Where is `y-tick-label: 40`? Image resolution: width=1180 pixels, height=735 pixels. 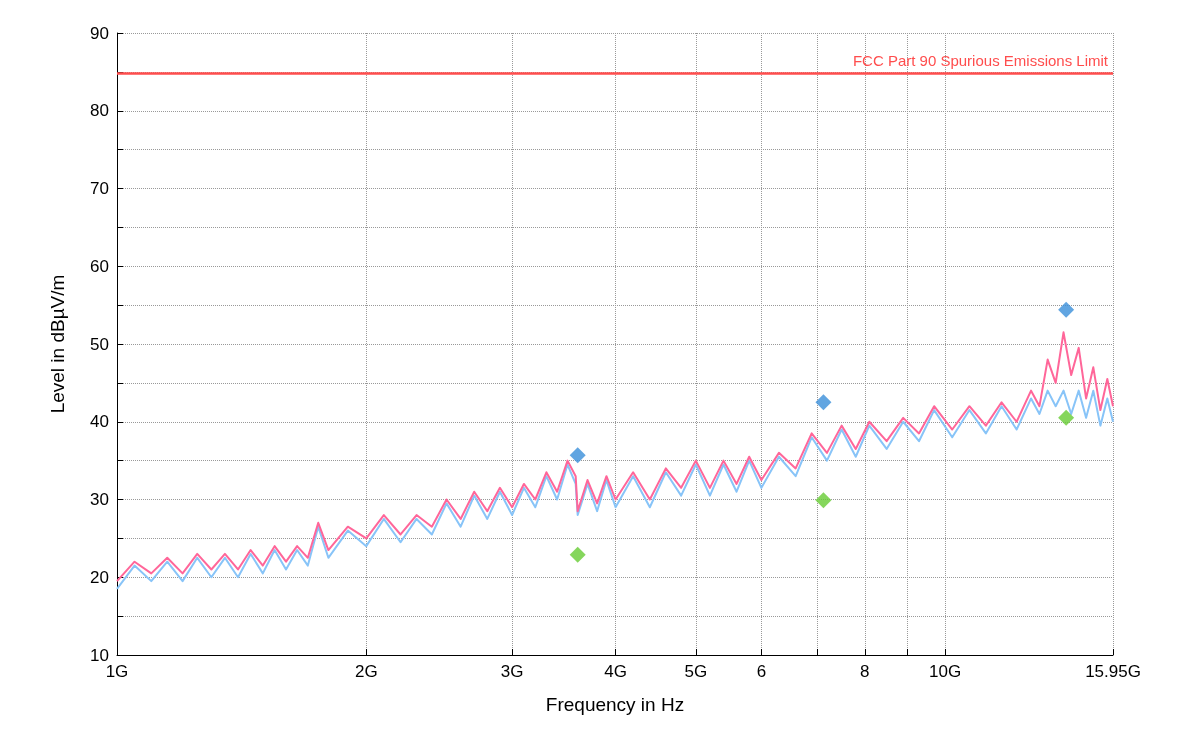 y-tick-label: 40 is located at coordinates (99, 422).